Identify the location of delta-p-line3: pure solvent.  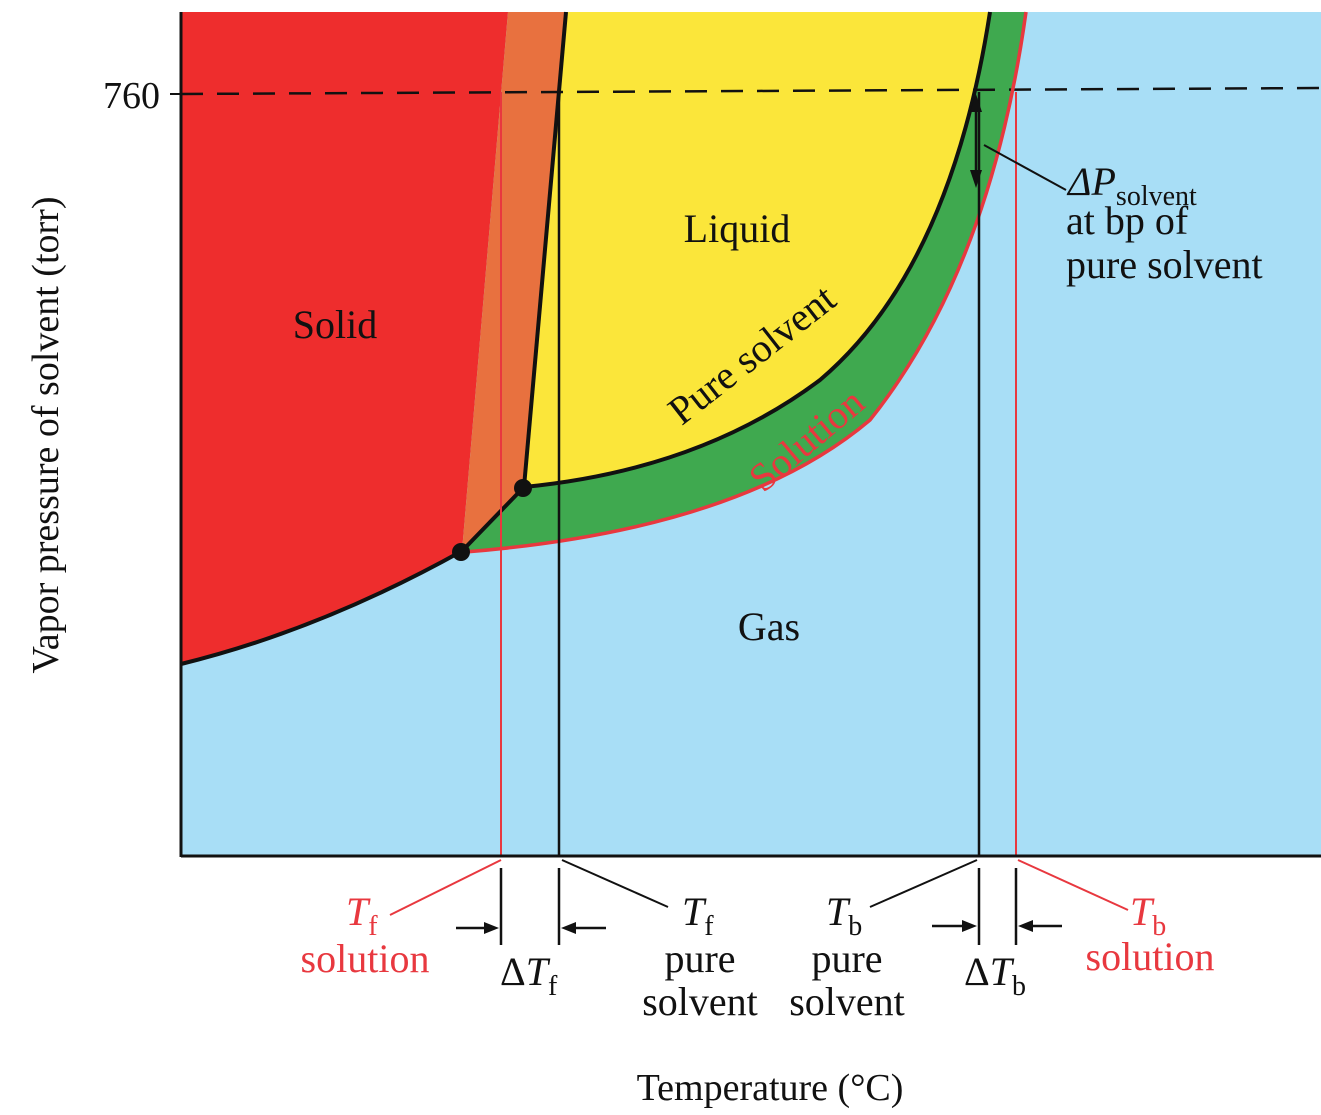
(1164, 264).